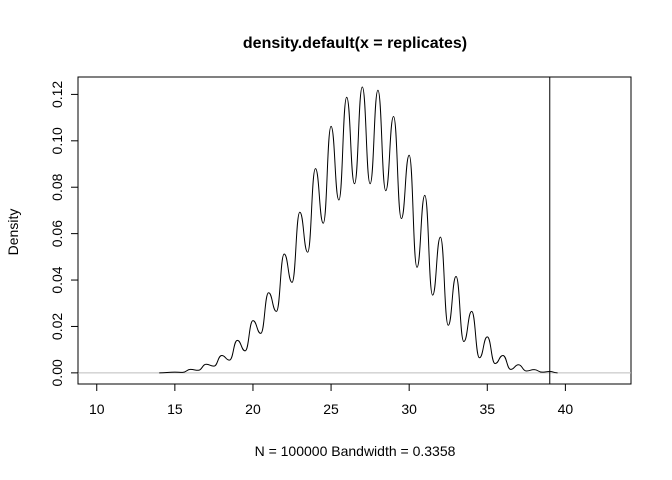 This screenshot has height=480, width=672. Describe the element at coordinates (57, 233) in the screenshot. I see `y-tick-label: 0.06` at that location.